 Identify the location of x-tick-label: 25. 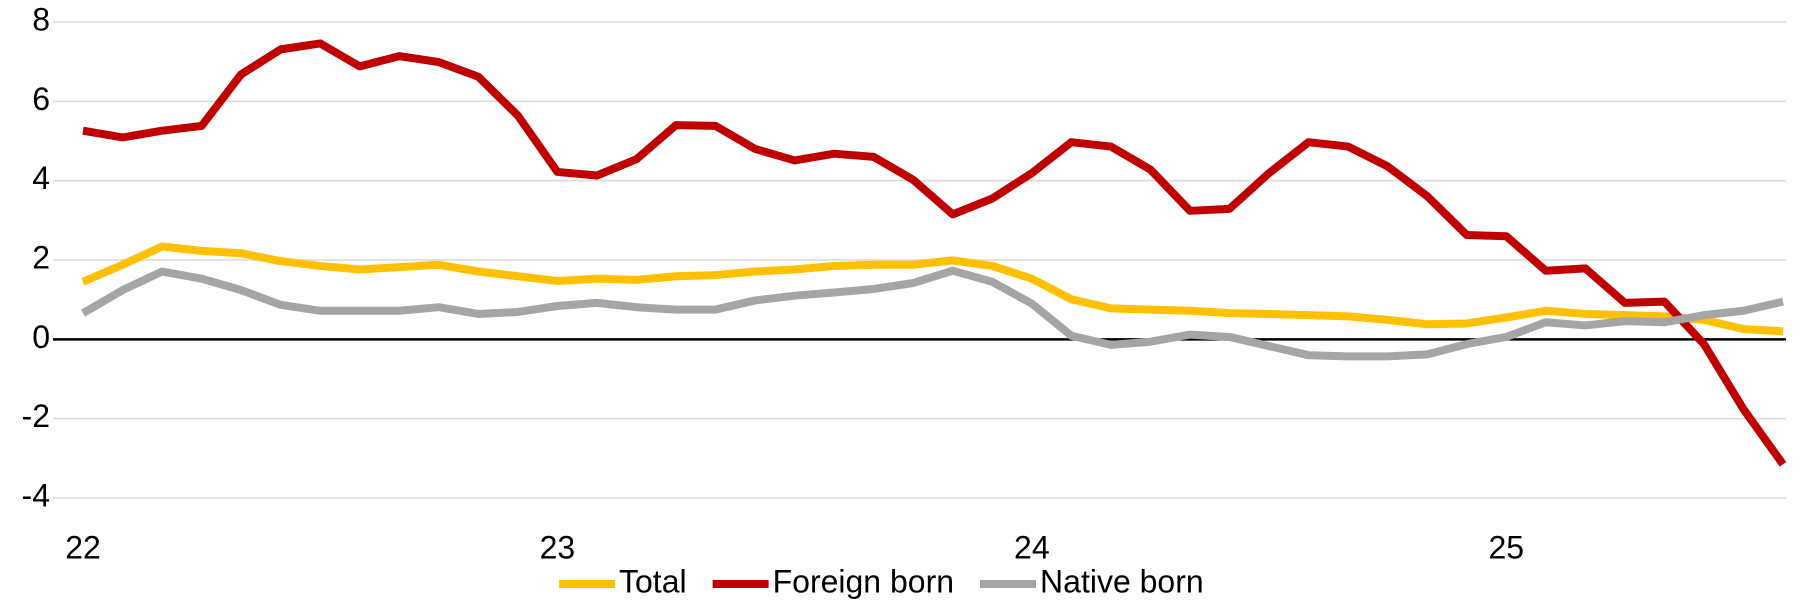
(1506, 547).